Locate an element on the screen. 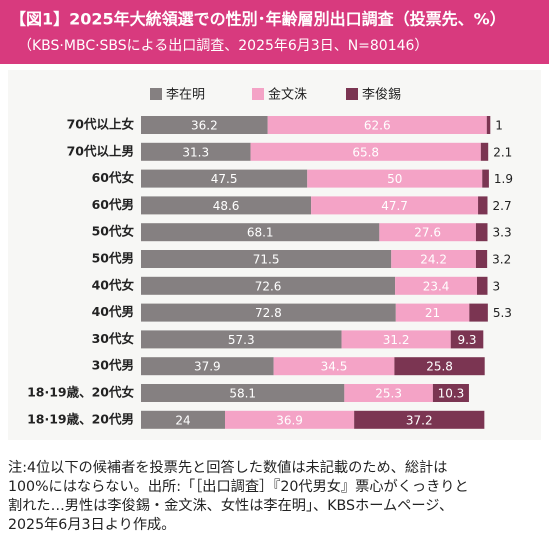  value-label: 25.8 is located at coordinates (439, 367).